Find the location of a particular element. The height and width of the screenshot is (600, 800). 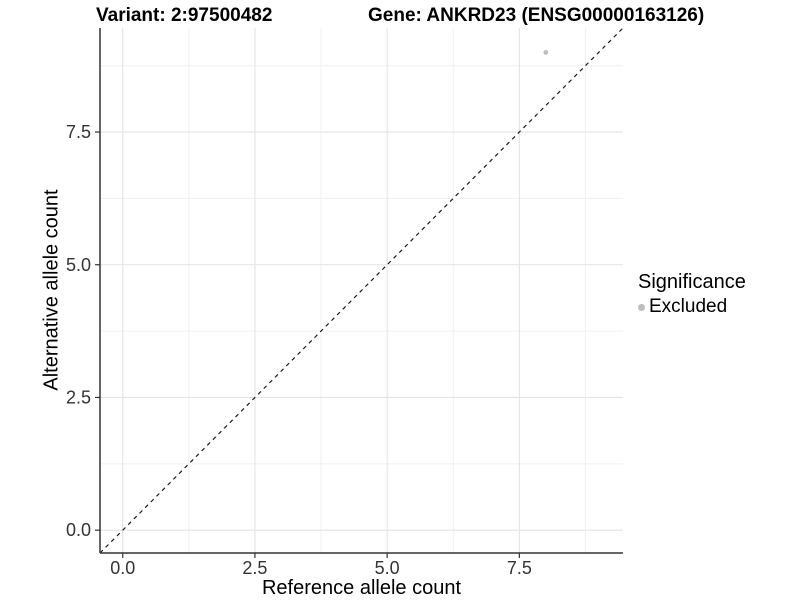

plot-title-variant: Variant: 2:97500482 is located at coordinates (184, 15).